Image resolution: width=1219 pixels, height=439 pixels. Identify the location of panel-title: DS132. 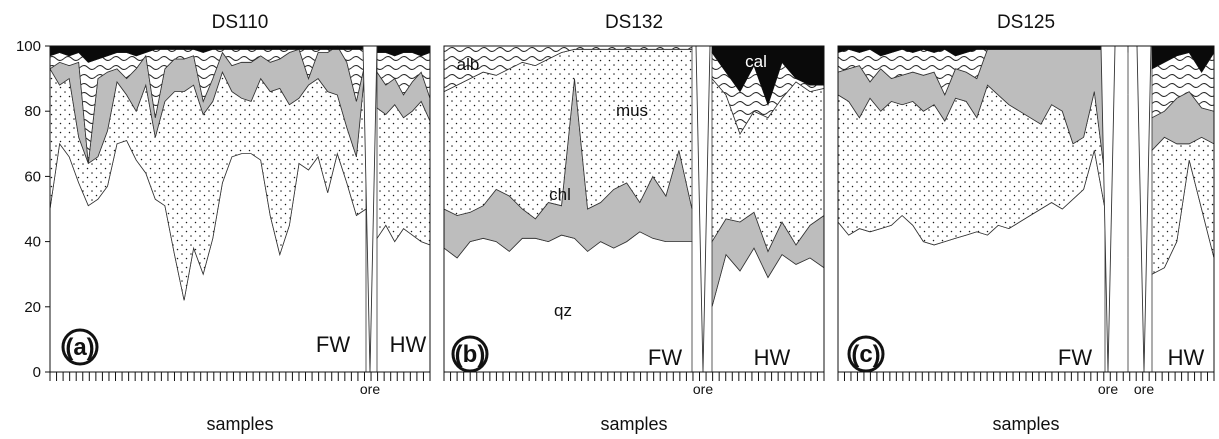
(634, 22).